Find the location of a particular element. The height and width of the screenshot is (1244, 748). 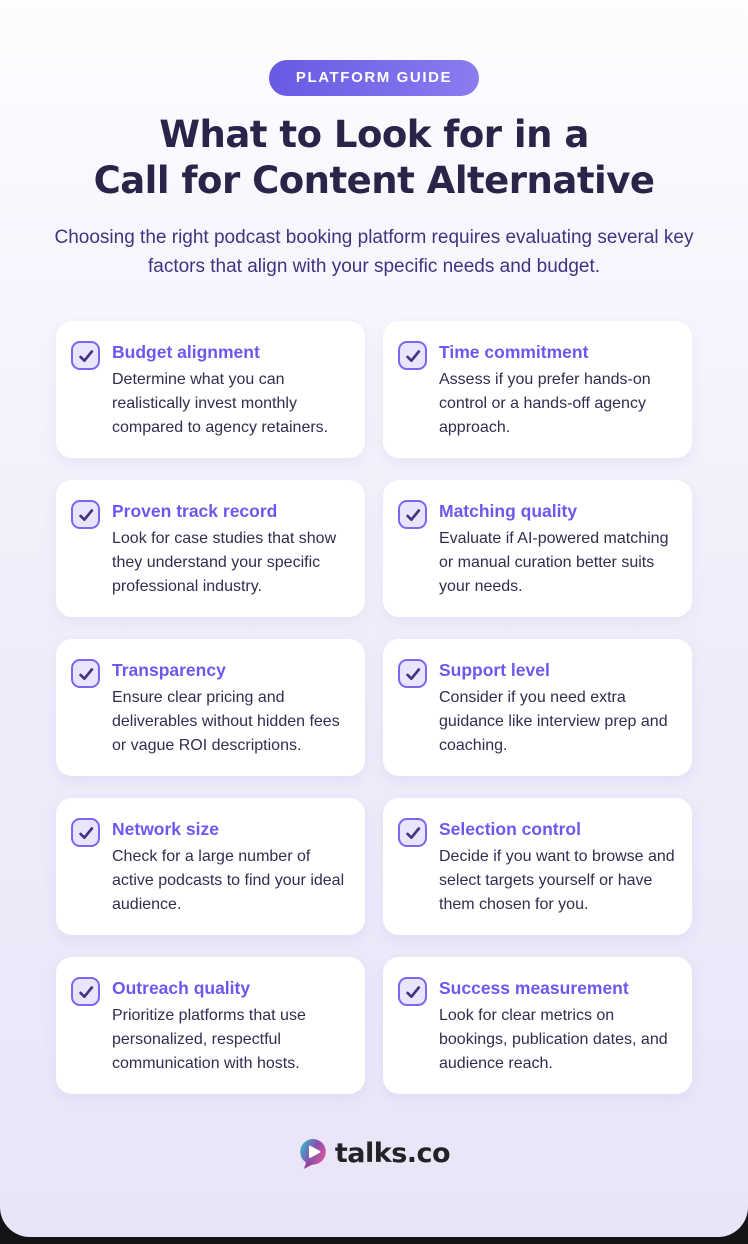

card-title: Matching quality is located at coordinates (508, 511).